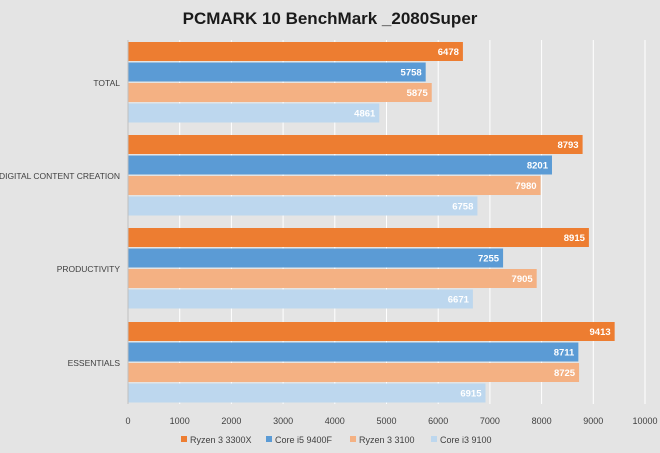  What do you see at coordinates (418, 93) in the screenshot?
I see `data-label: 5875` at bounding box center [418, 93].